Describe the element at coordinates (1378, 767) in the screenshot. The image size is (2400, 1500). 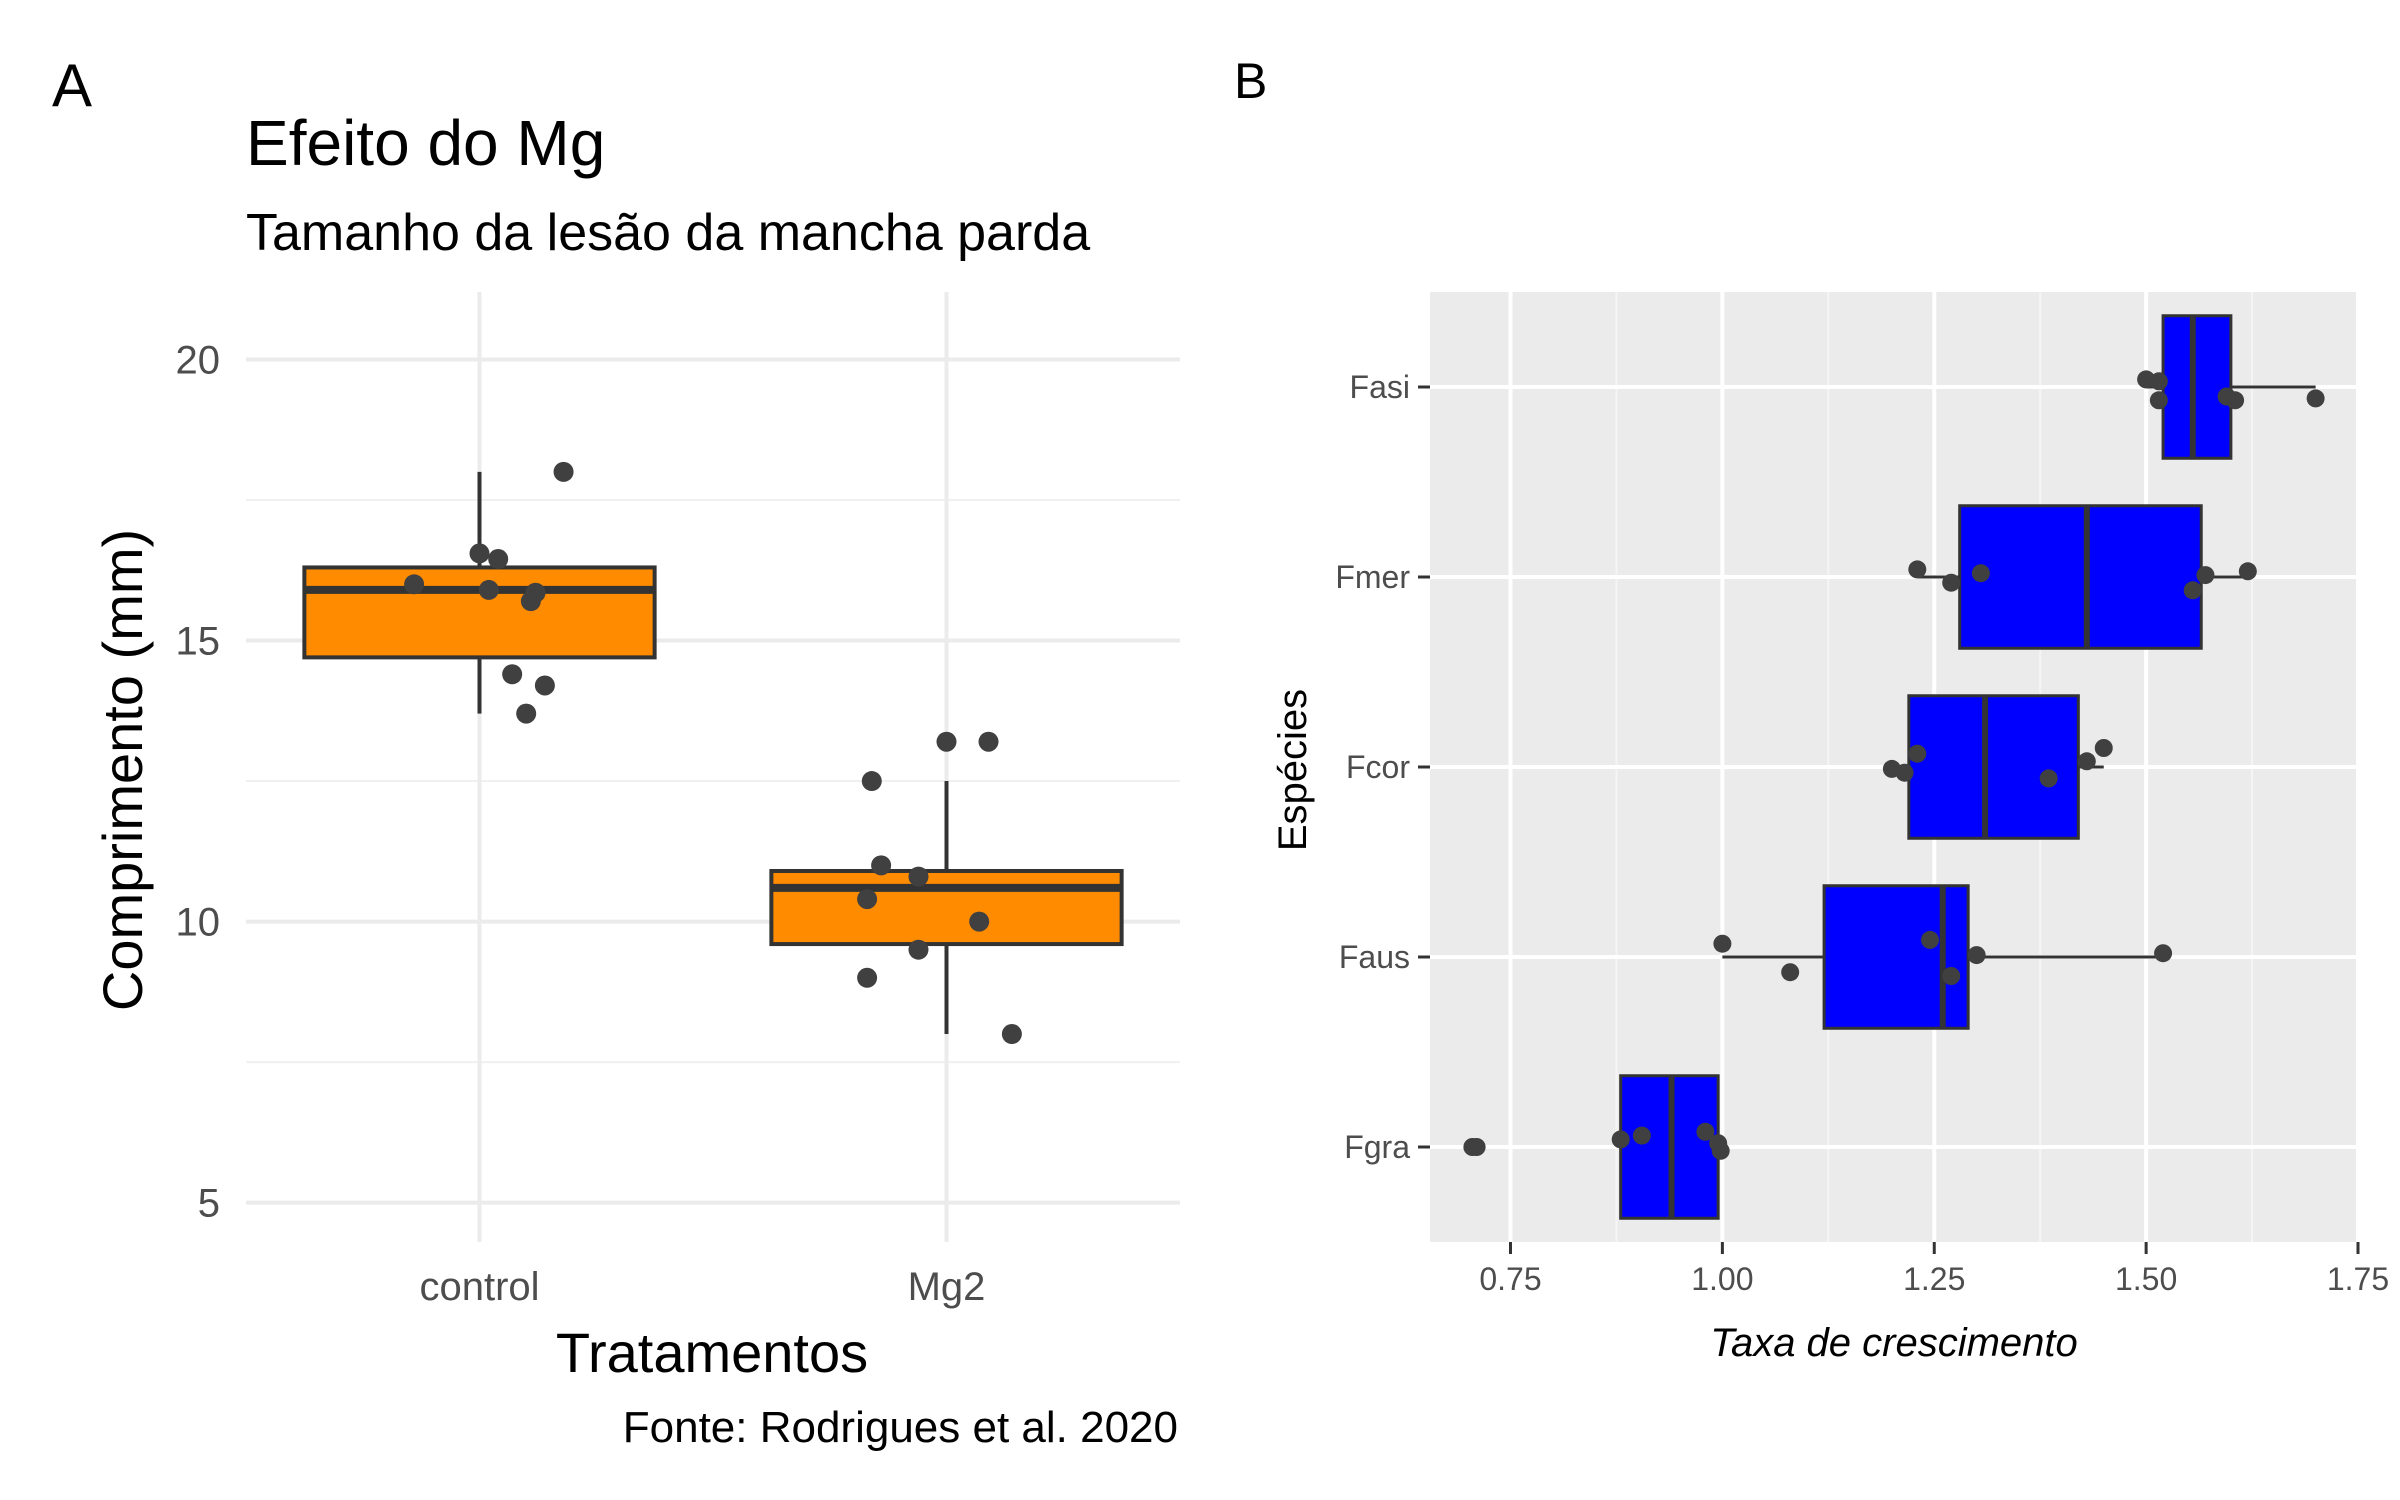
I see `y-tick-label: Fcor` at that location.